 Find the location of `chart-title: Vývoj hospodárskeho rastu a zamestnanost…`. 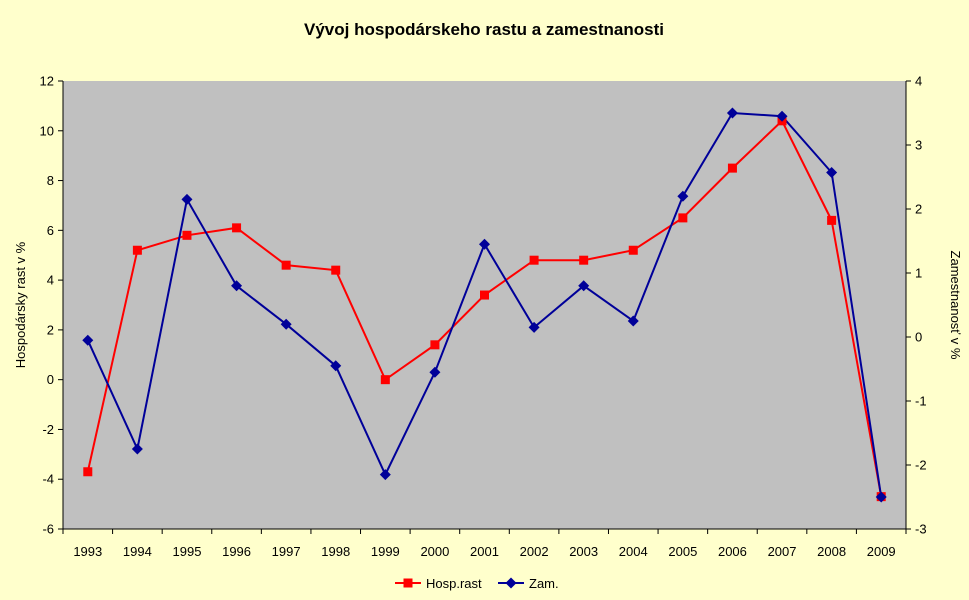

chart-title: Vývoj hospodárskeho rastu a zamestnanost… is located at coordinates (484, 29).